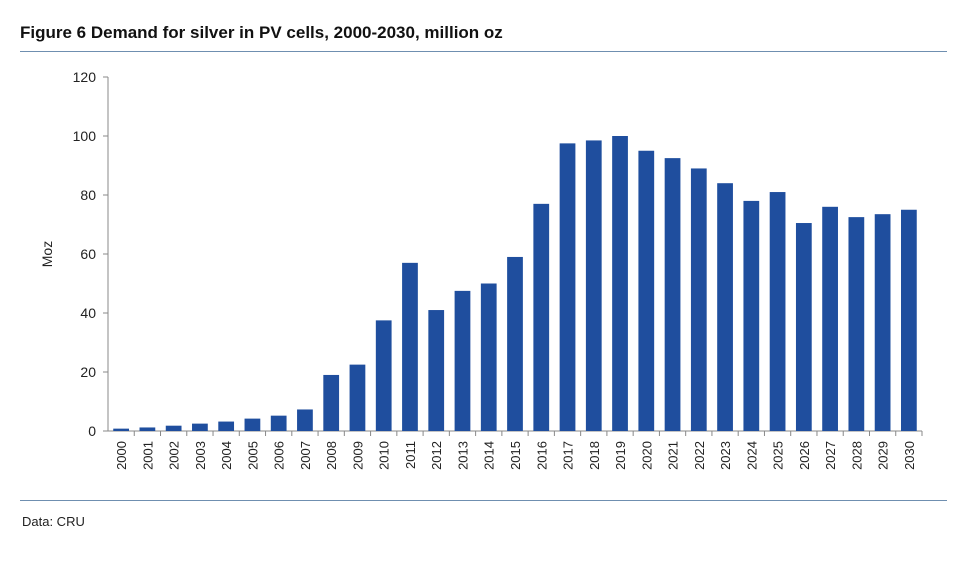 This screenshot has height=562, width=975. What do you see at coordinates (568, 455) in the screenshot?
I see `x-tick-label: 2017` at bounding box center [568, 455].